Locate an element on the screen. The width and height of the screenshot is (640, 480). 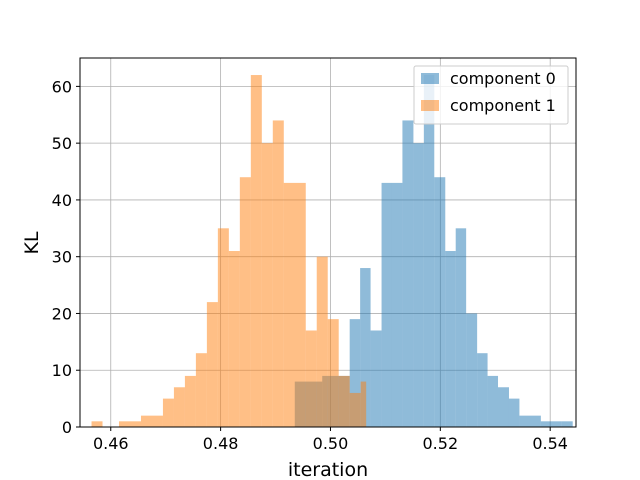
y-tick-label: 50 is located at coordinates (62, 143).